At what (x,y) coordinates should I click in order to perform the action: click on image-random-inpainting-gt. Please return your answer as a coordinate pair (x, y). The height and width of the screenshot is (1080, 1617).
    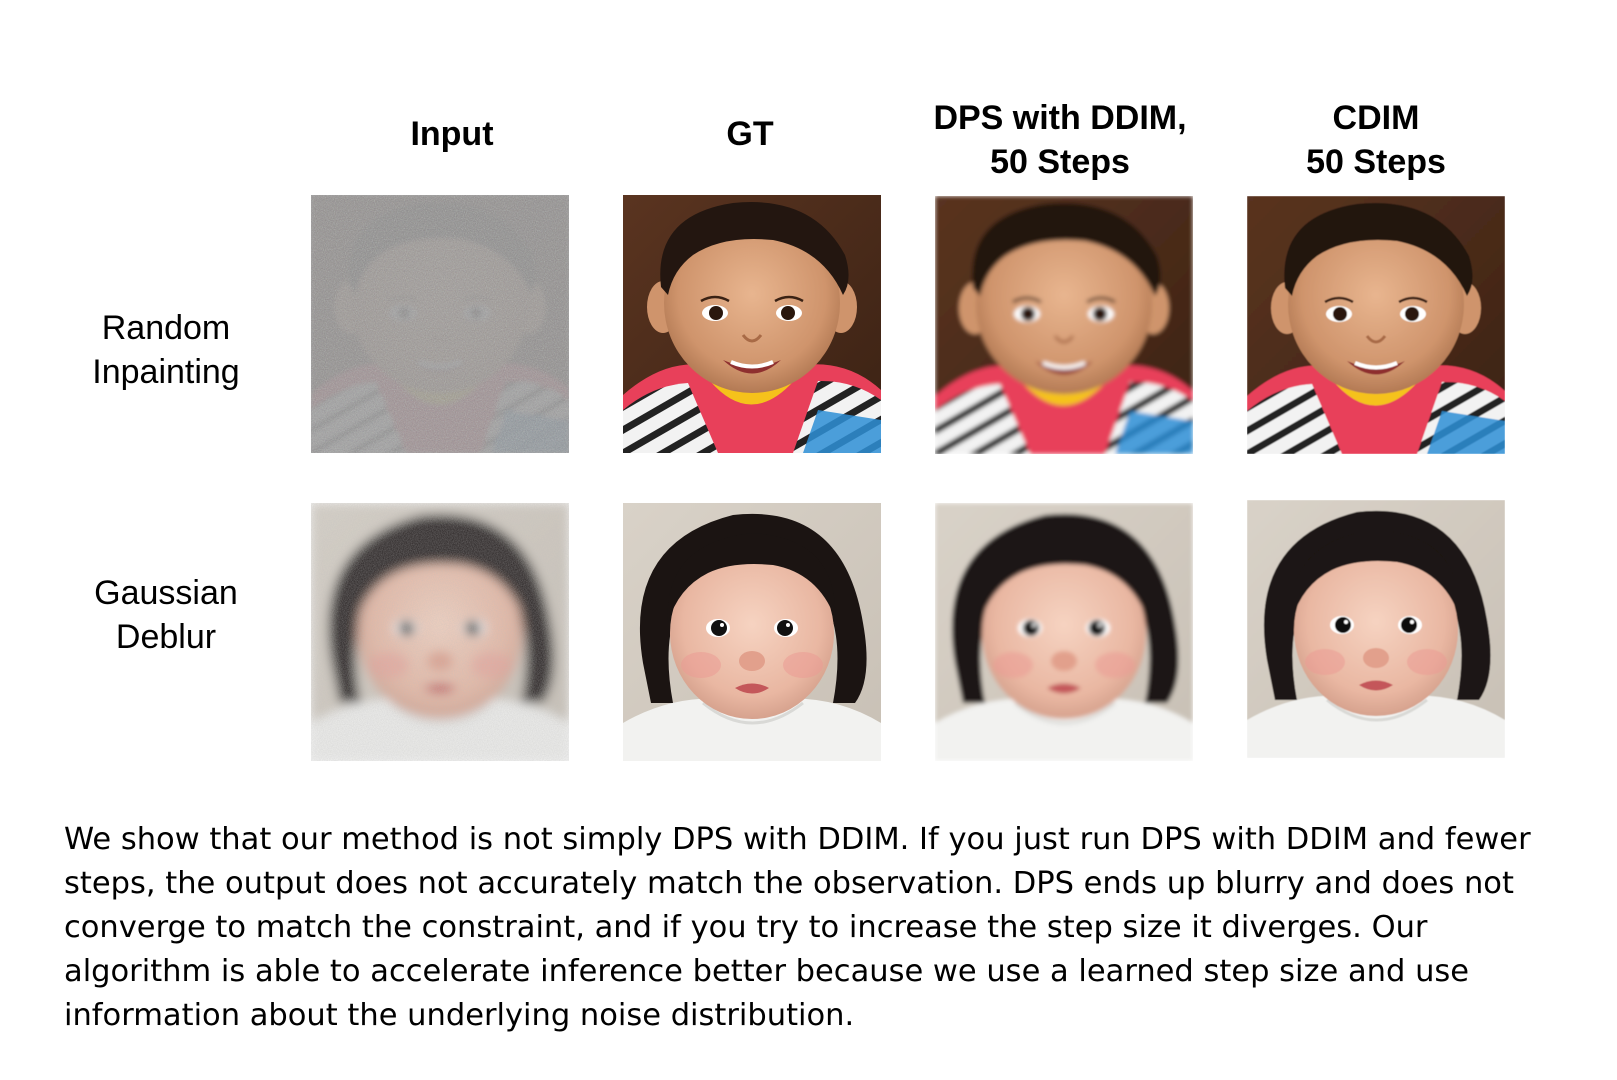
    Looking at the image, I should click on (752, 324).